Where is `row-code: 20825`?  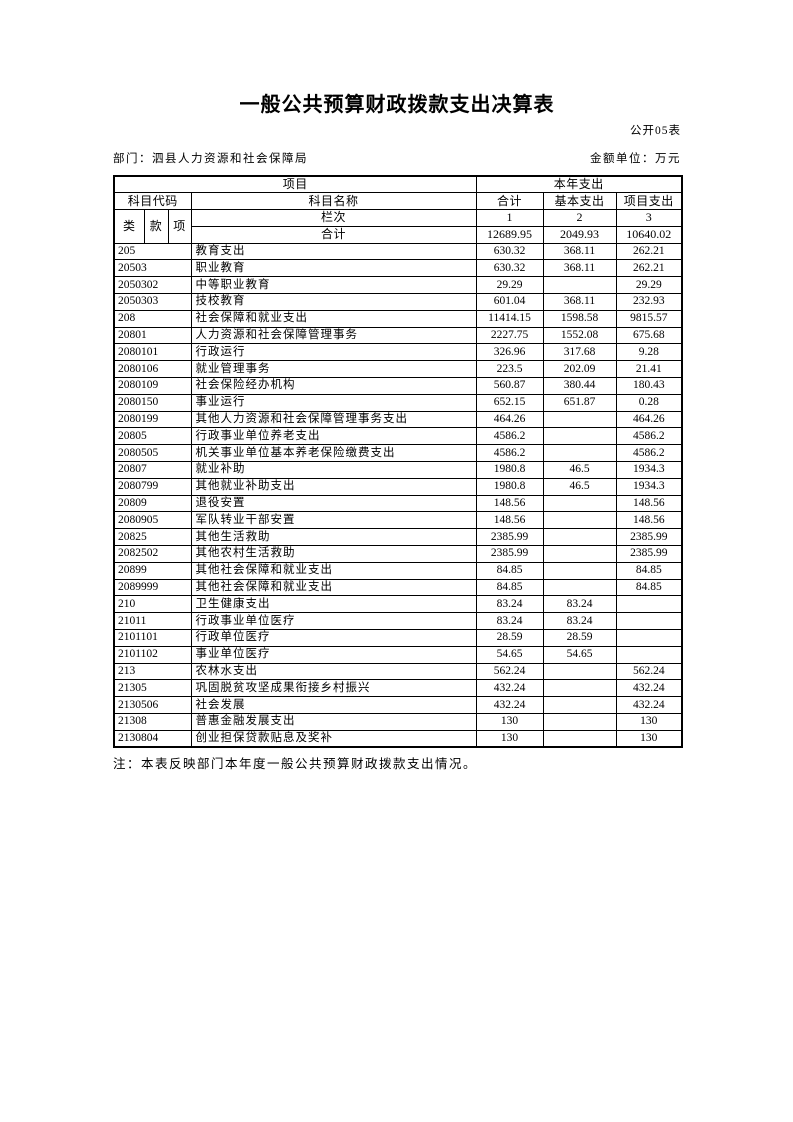 row-code: 20825 is located at coordinates (152, 537).